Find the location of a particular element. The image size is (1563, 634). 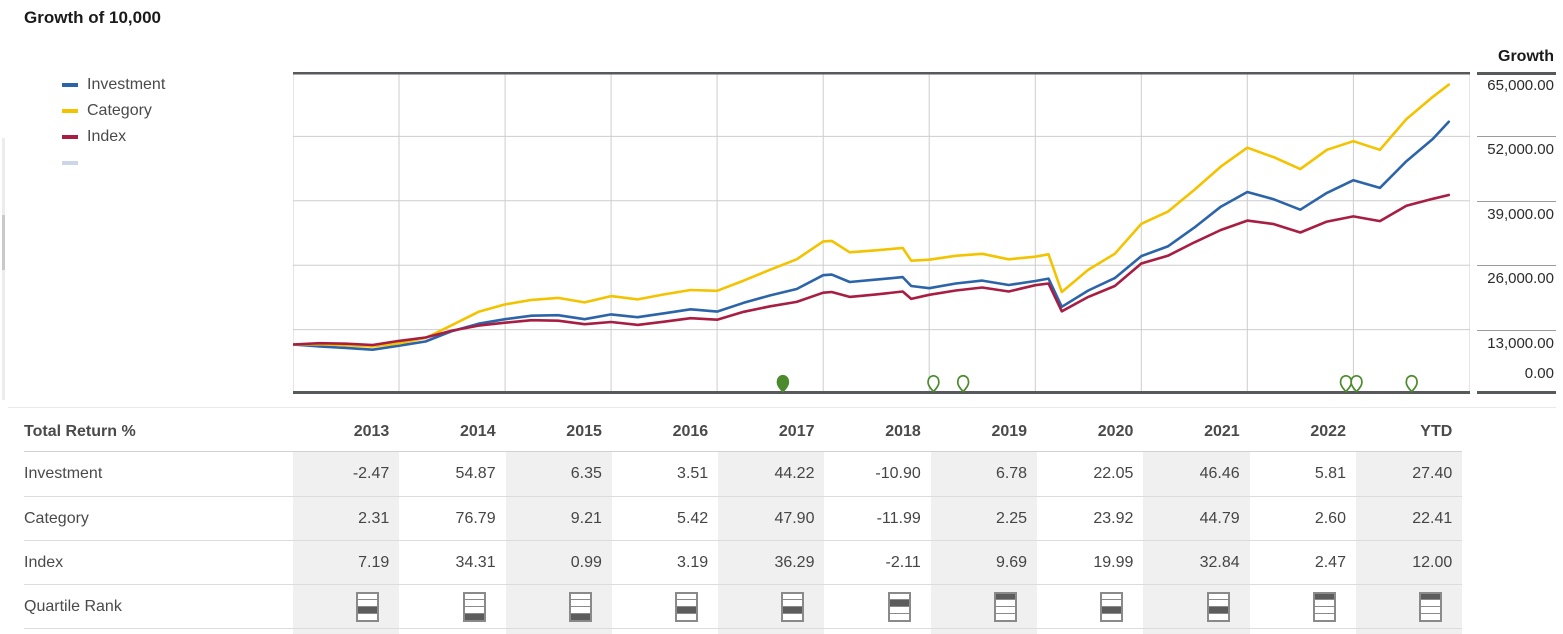

cell-index-2018: -2.11 is located at coordinates (877, 563).